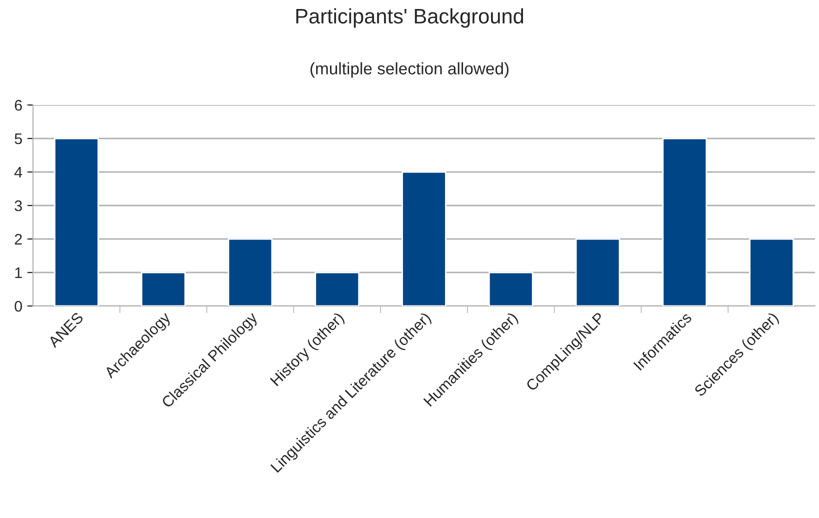  I want to click on y-tick-label: 5, so click(18, 139).